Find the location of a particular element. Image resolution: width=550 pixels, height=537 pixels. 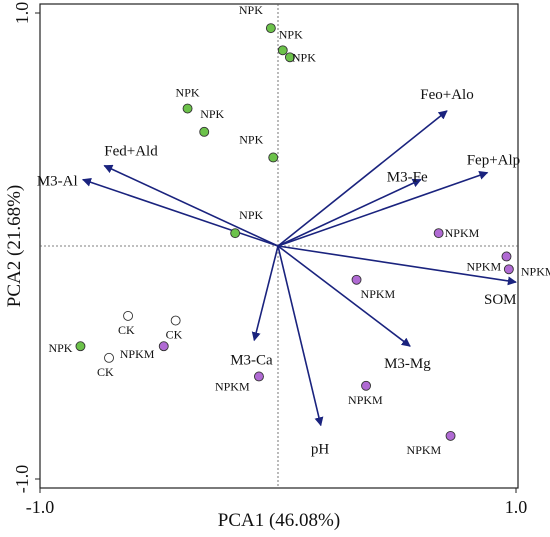

vector-label: Fep+Alp is located at coordinates (493, 161).